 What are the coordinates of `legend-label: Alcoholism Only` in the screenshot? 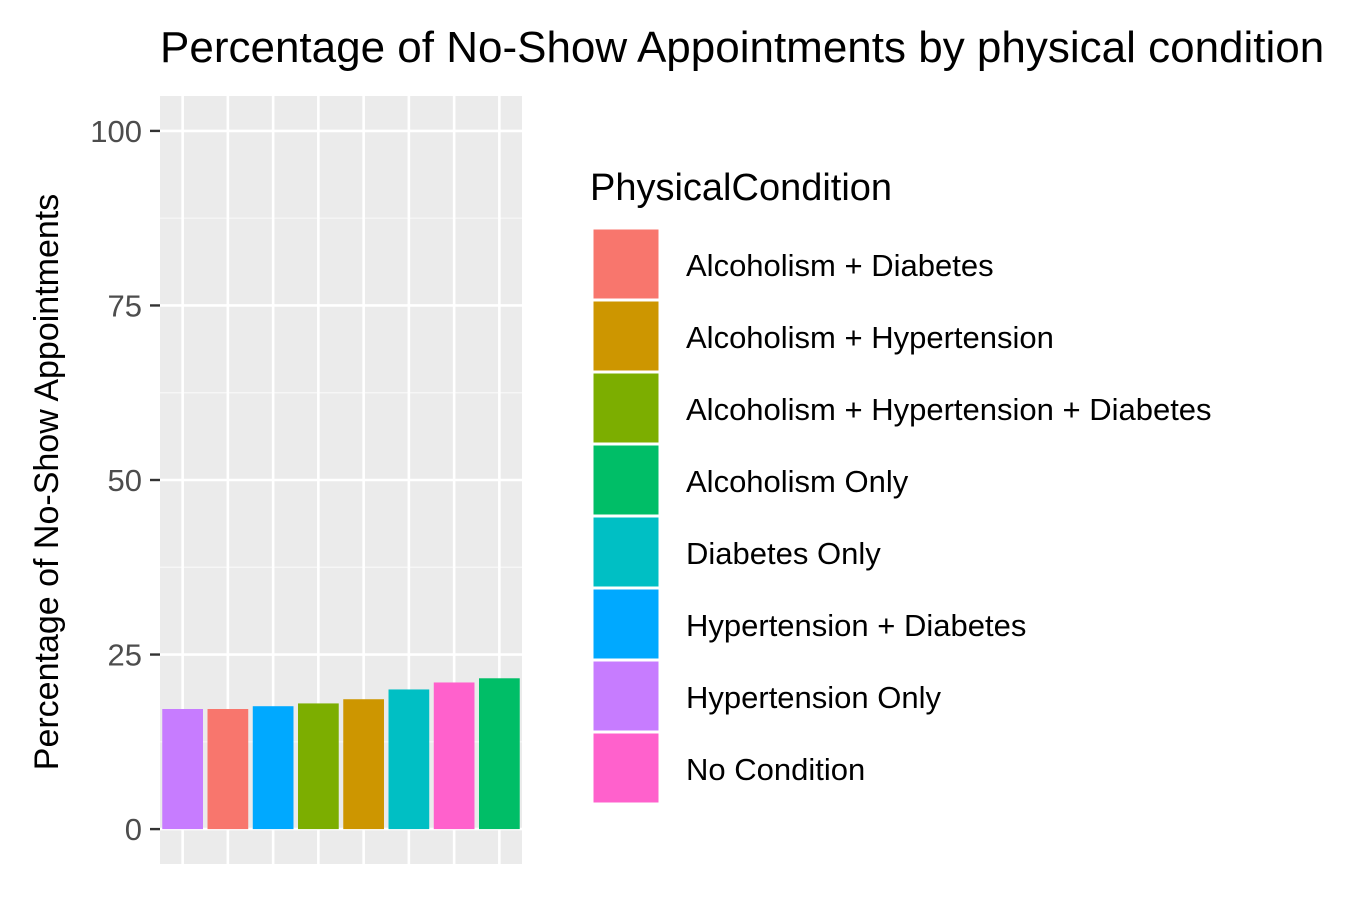 It's located at (797, 481).